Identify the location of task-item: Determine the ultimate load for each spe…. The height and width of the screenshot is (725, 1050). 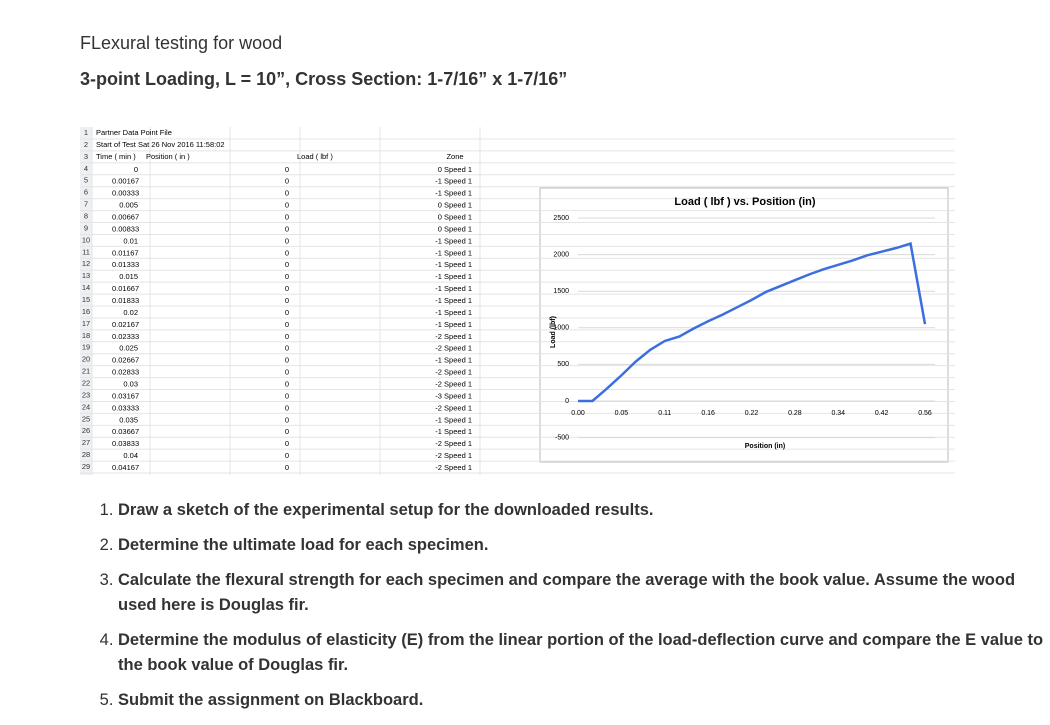
(583, 545).